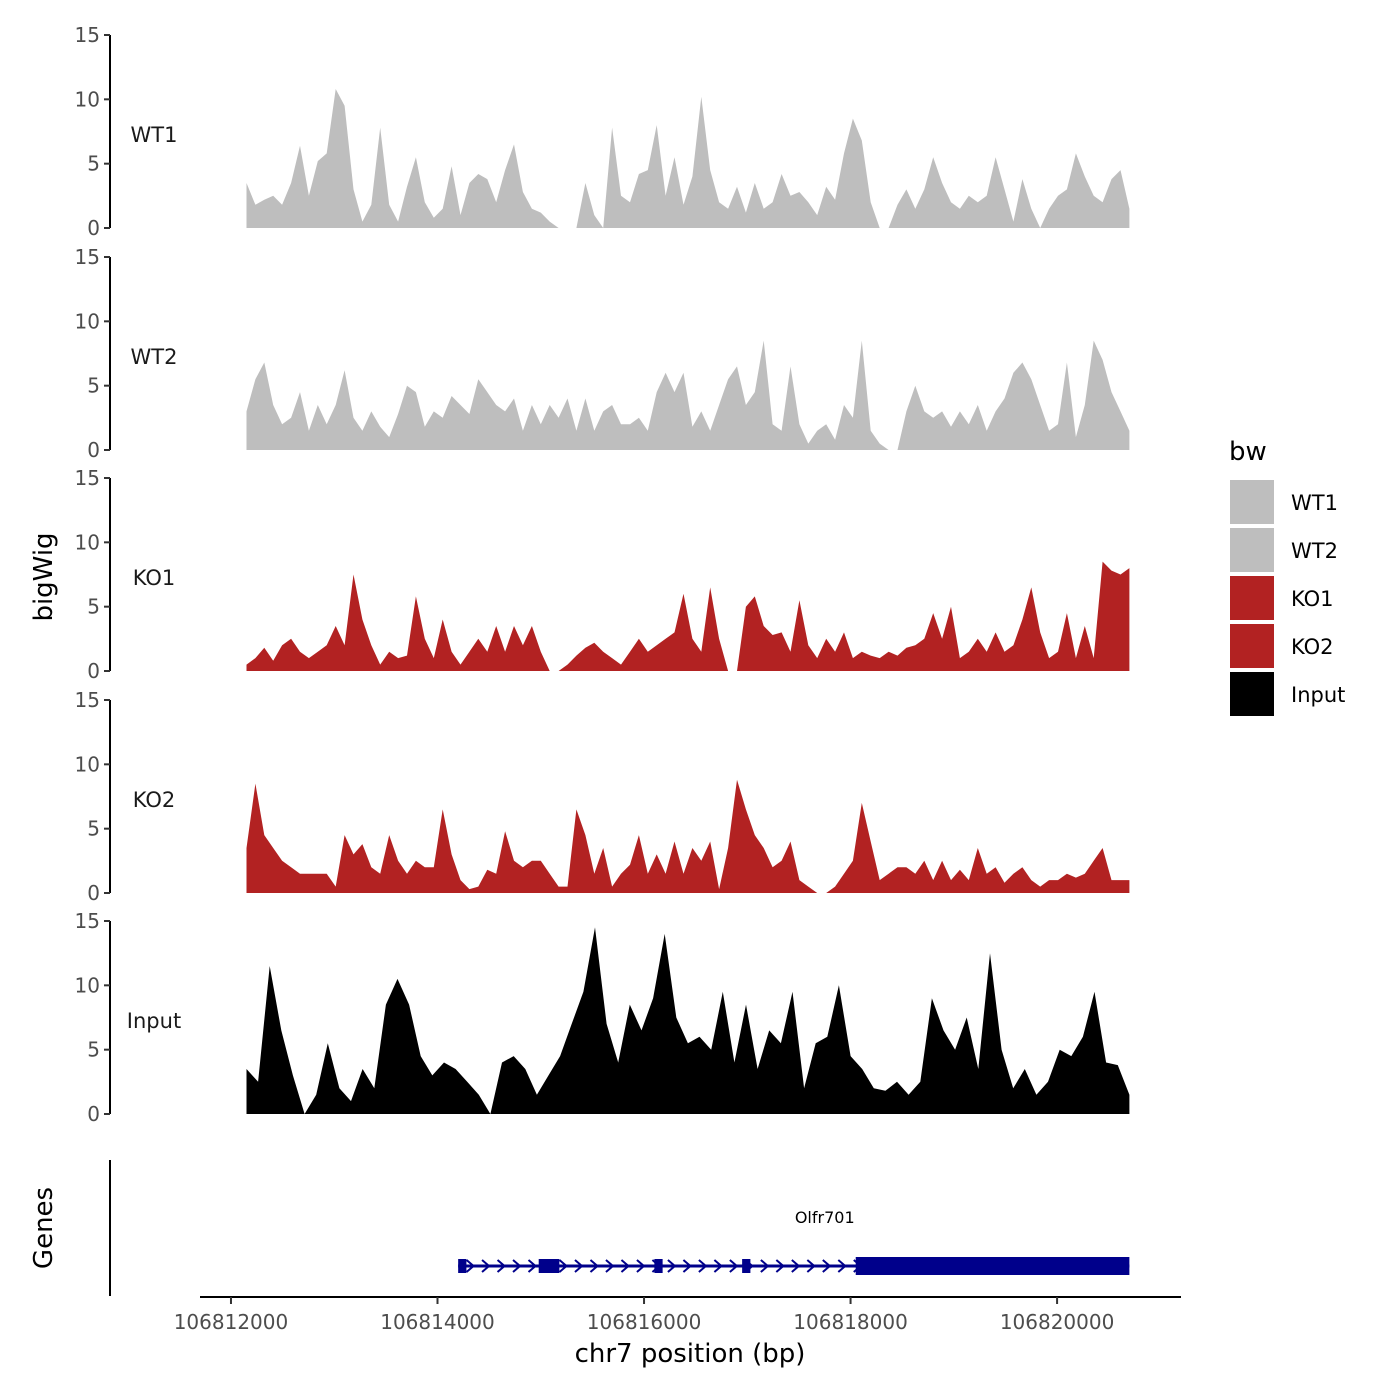 Image resolution: width=1400 pixels, height=1400 pixels. Describe the element at coordinates (154, 357) in the screenshot. I see `track-label-wt2: WT2` at that location.